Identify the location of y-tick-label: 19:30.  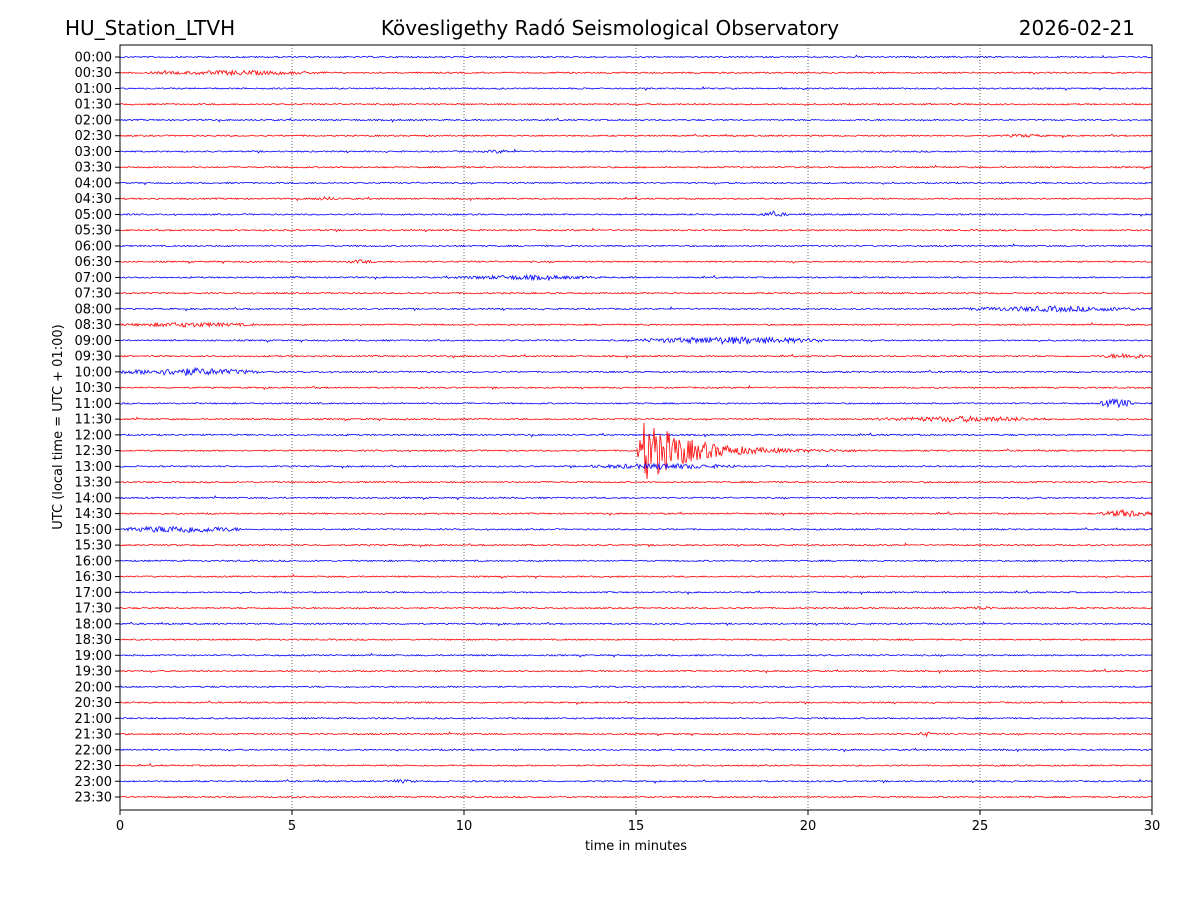
(93, 672).